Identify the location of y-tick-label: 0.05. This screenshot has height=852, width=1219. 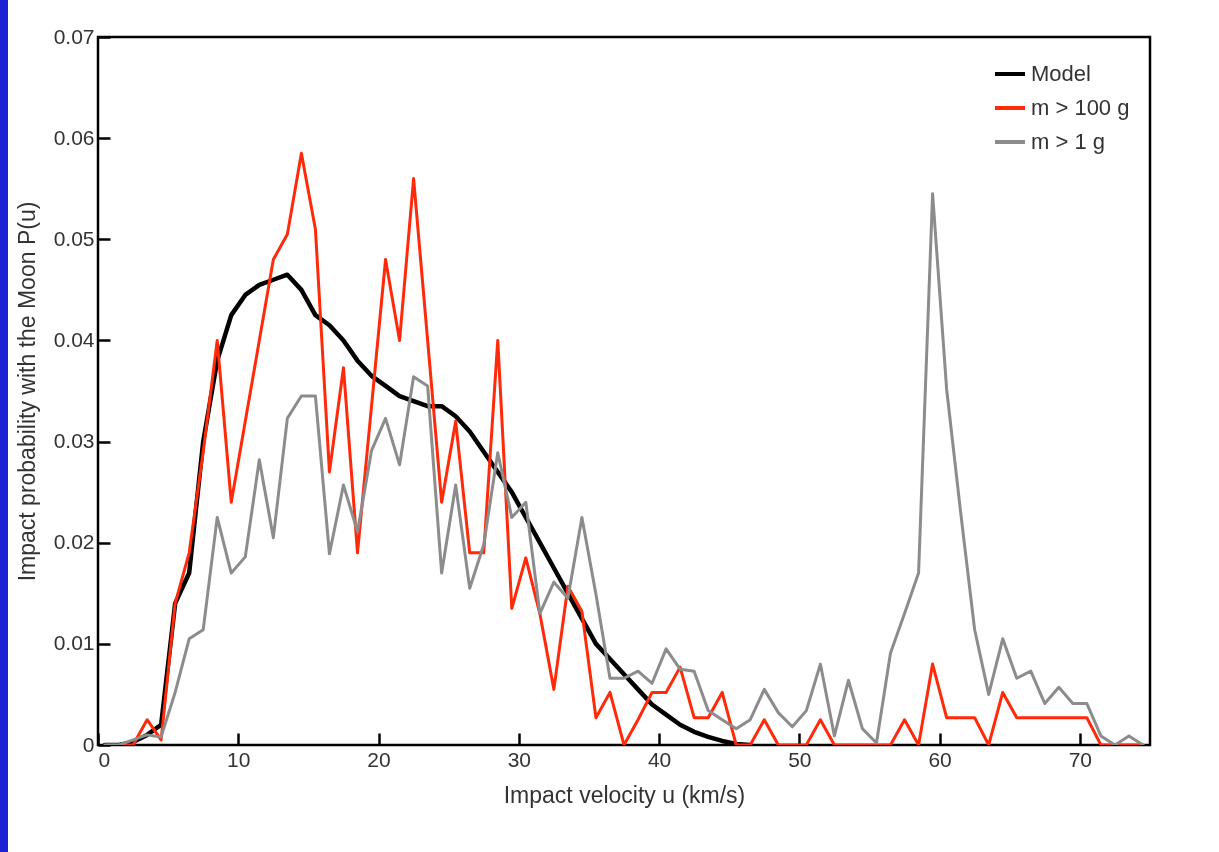
(74, 238).